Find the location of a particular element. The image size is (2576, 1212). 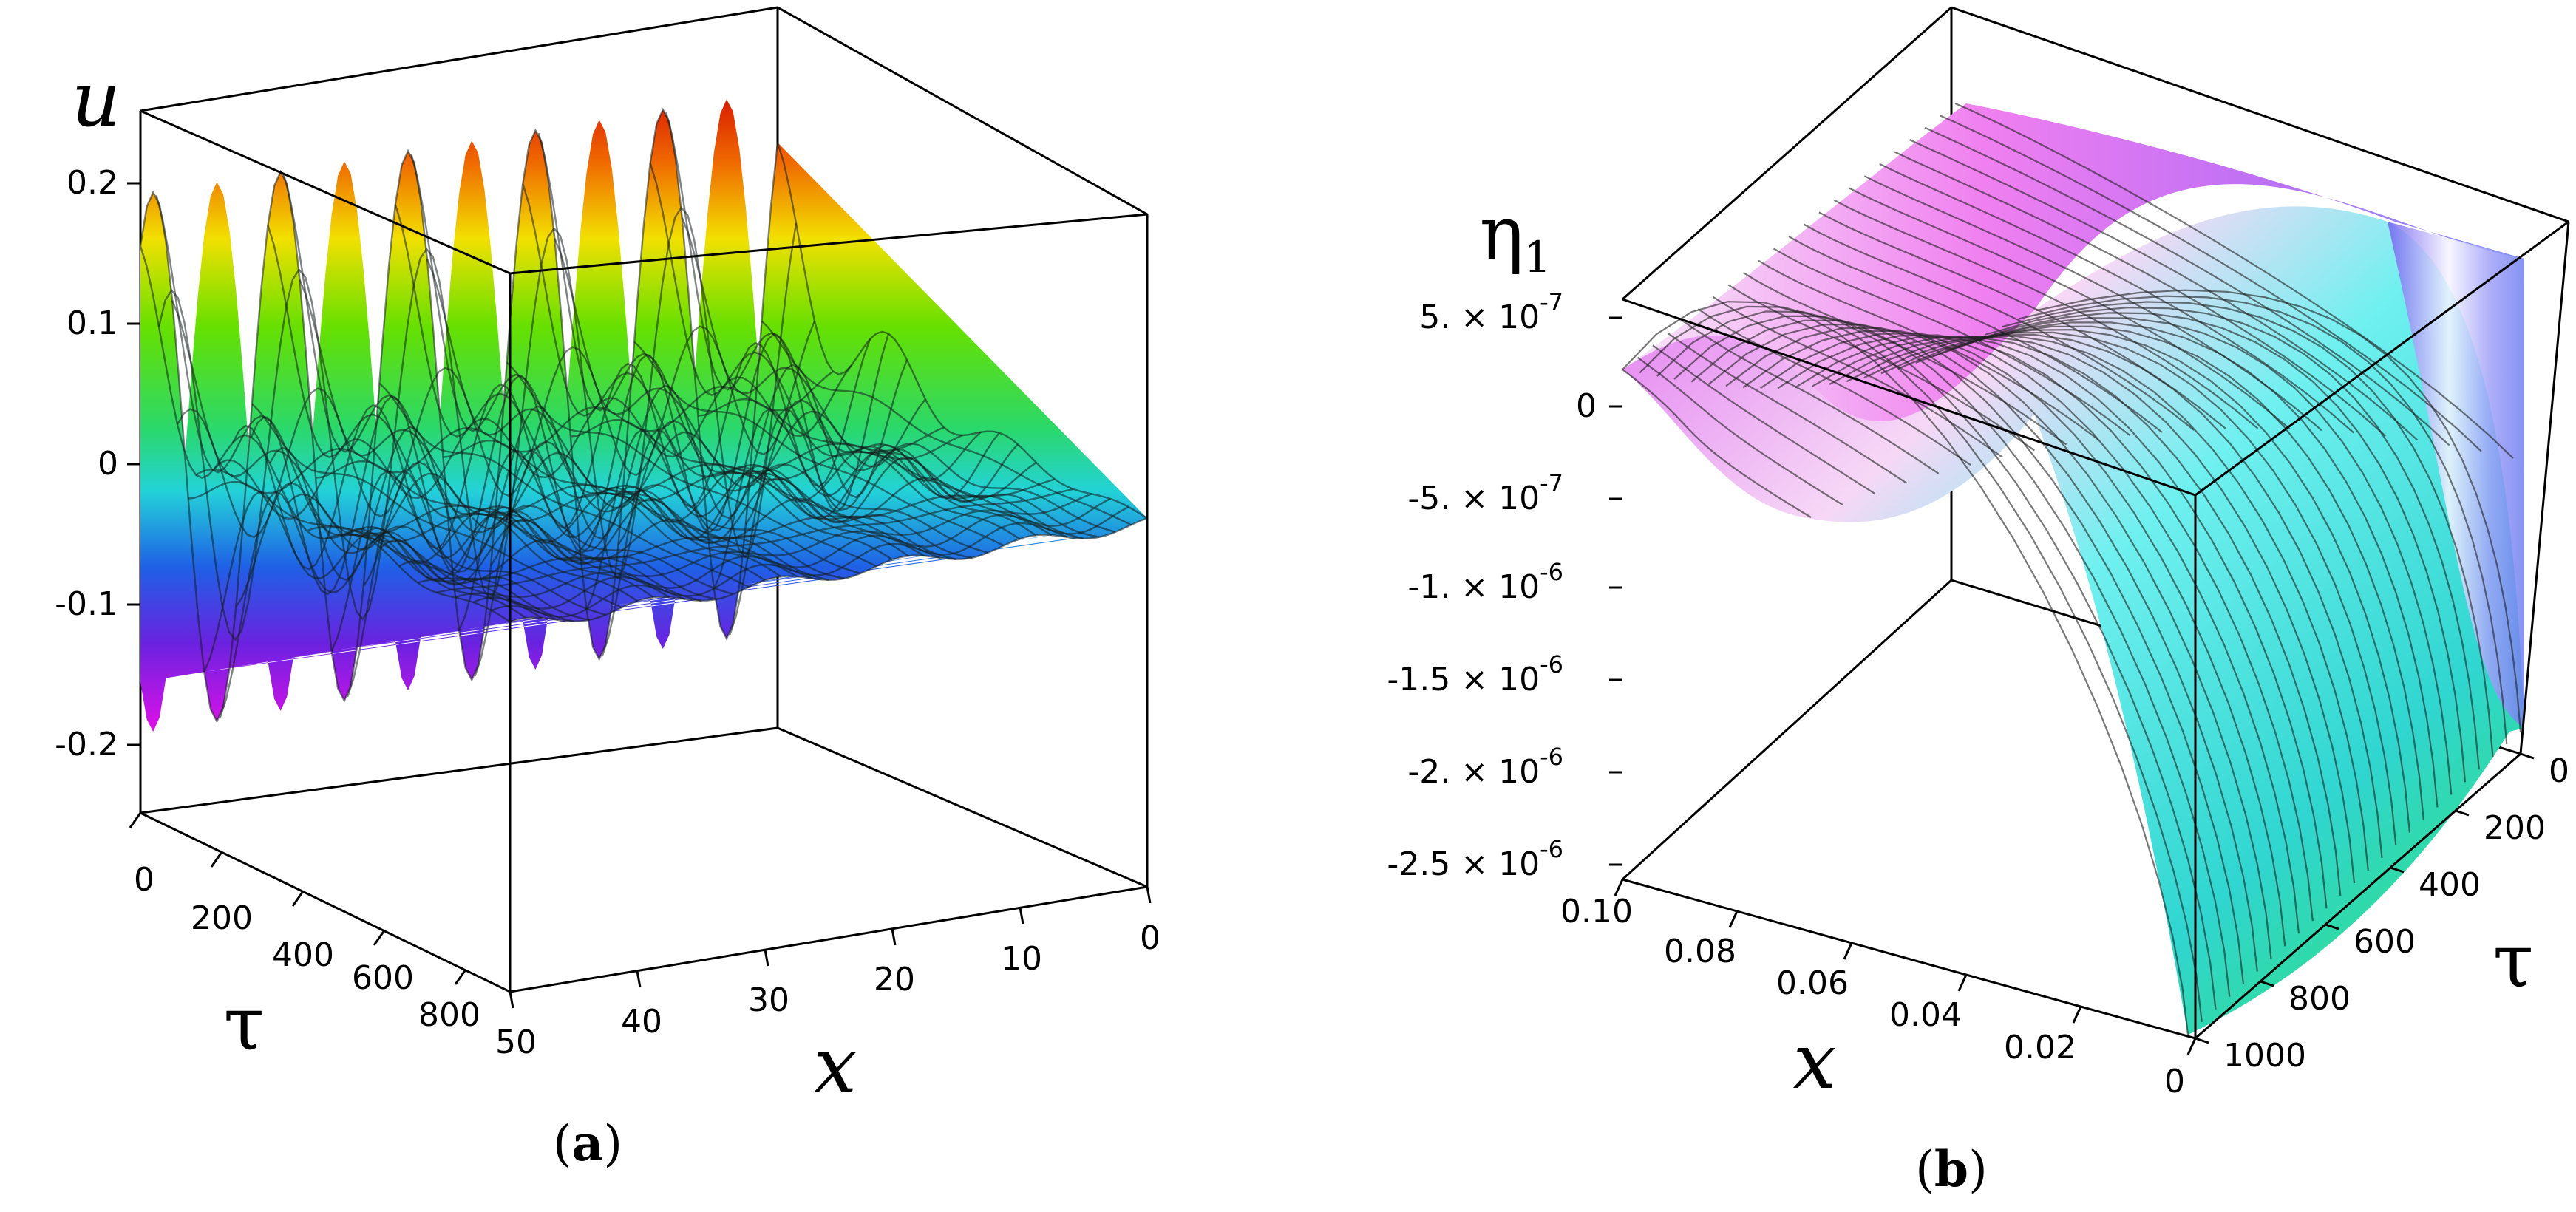

panel-b-z-tick-label: 5. × 10-7 is located at coordinates (1491, 312).